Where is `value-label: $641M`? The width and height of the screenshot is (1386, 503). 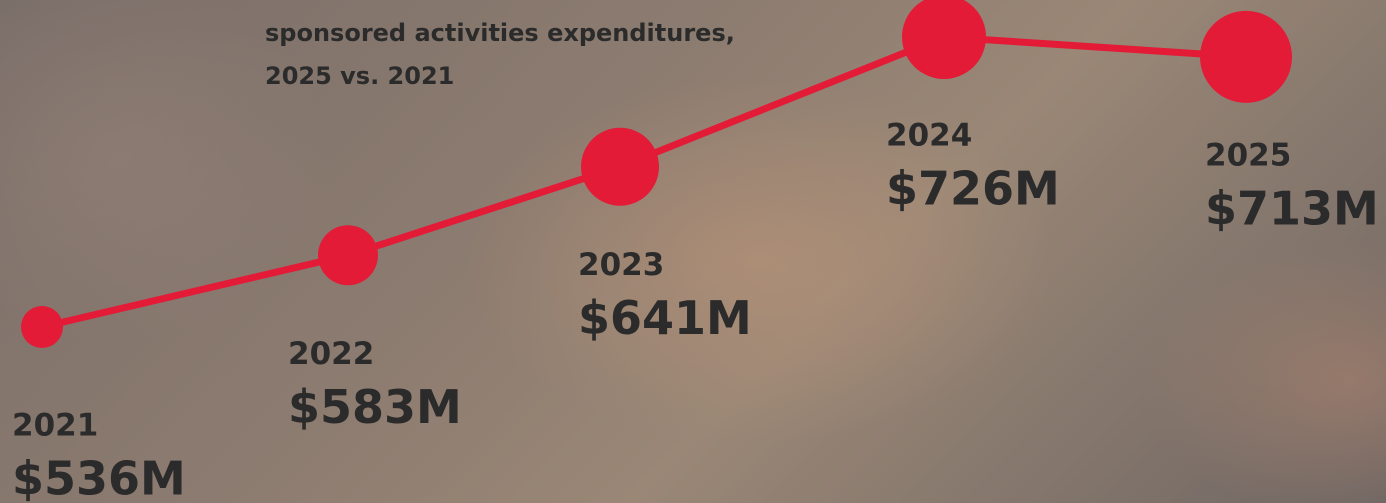 value-label: $641M is located at coordinates (665, 318).